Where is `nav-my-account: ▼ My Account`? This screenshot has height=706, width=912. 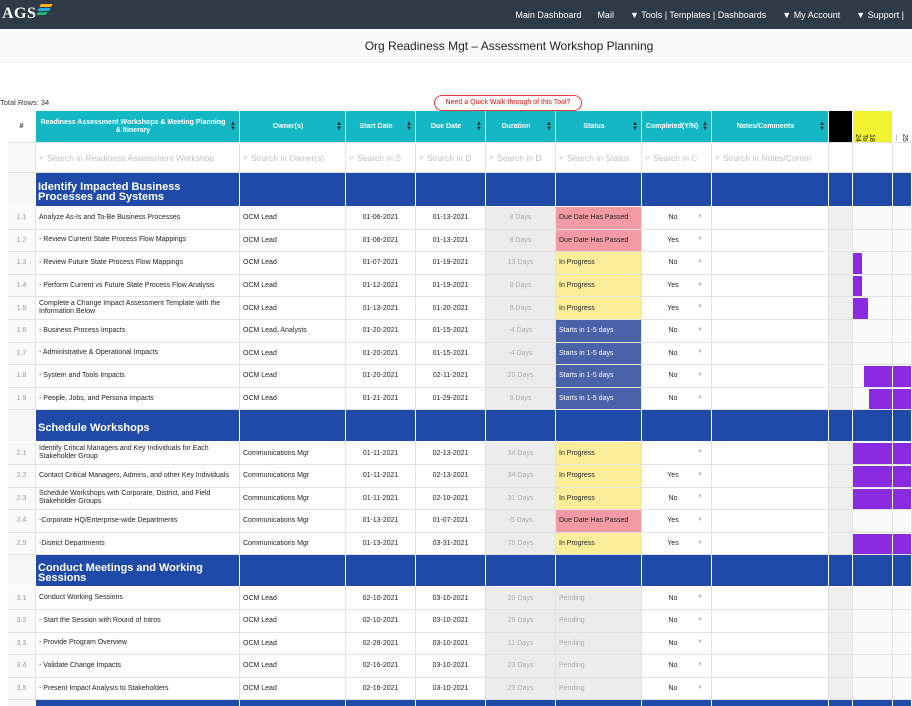 nav-my-account: ▼ My Account is located at coordinates (811, 14).